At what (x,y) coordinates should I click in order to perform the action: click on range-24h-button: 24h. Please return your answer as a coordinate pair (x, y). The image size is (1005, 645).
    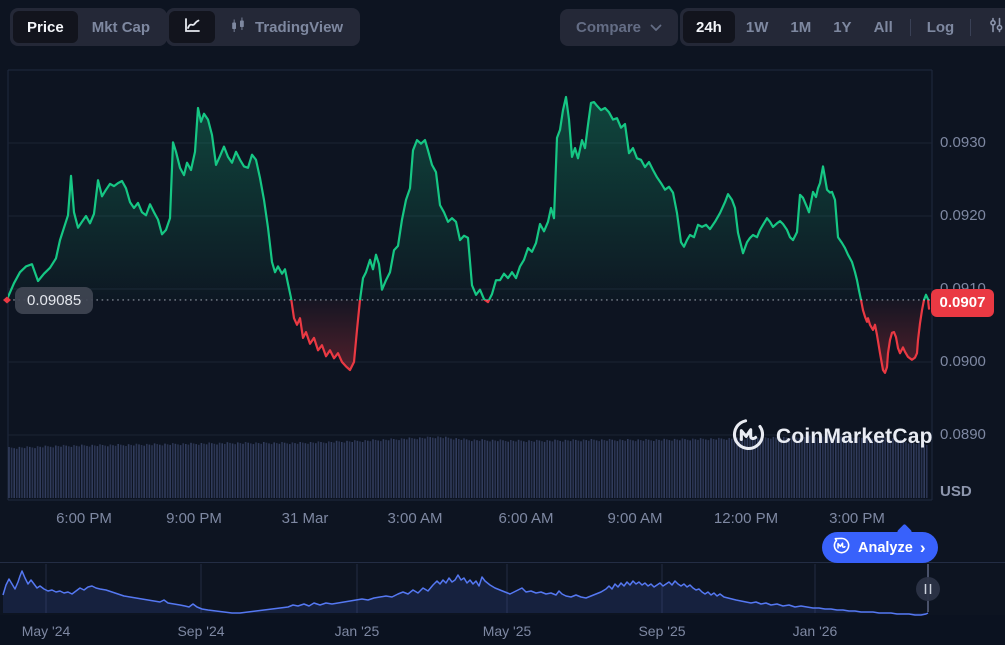
    Looking at the image, I should click on (709, 27).